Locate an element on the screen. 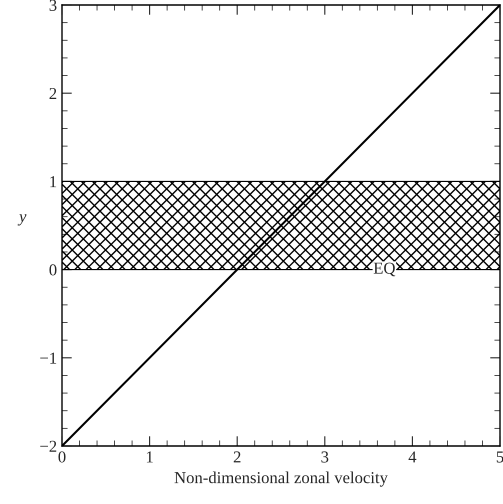  x-tick-label: 2 is located at coordinates (237, 456).